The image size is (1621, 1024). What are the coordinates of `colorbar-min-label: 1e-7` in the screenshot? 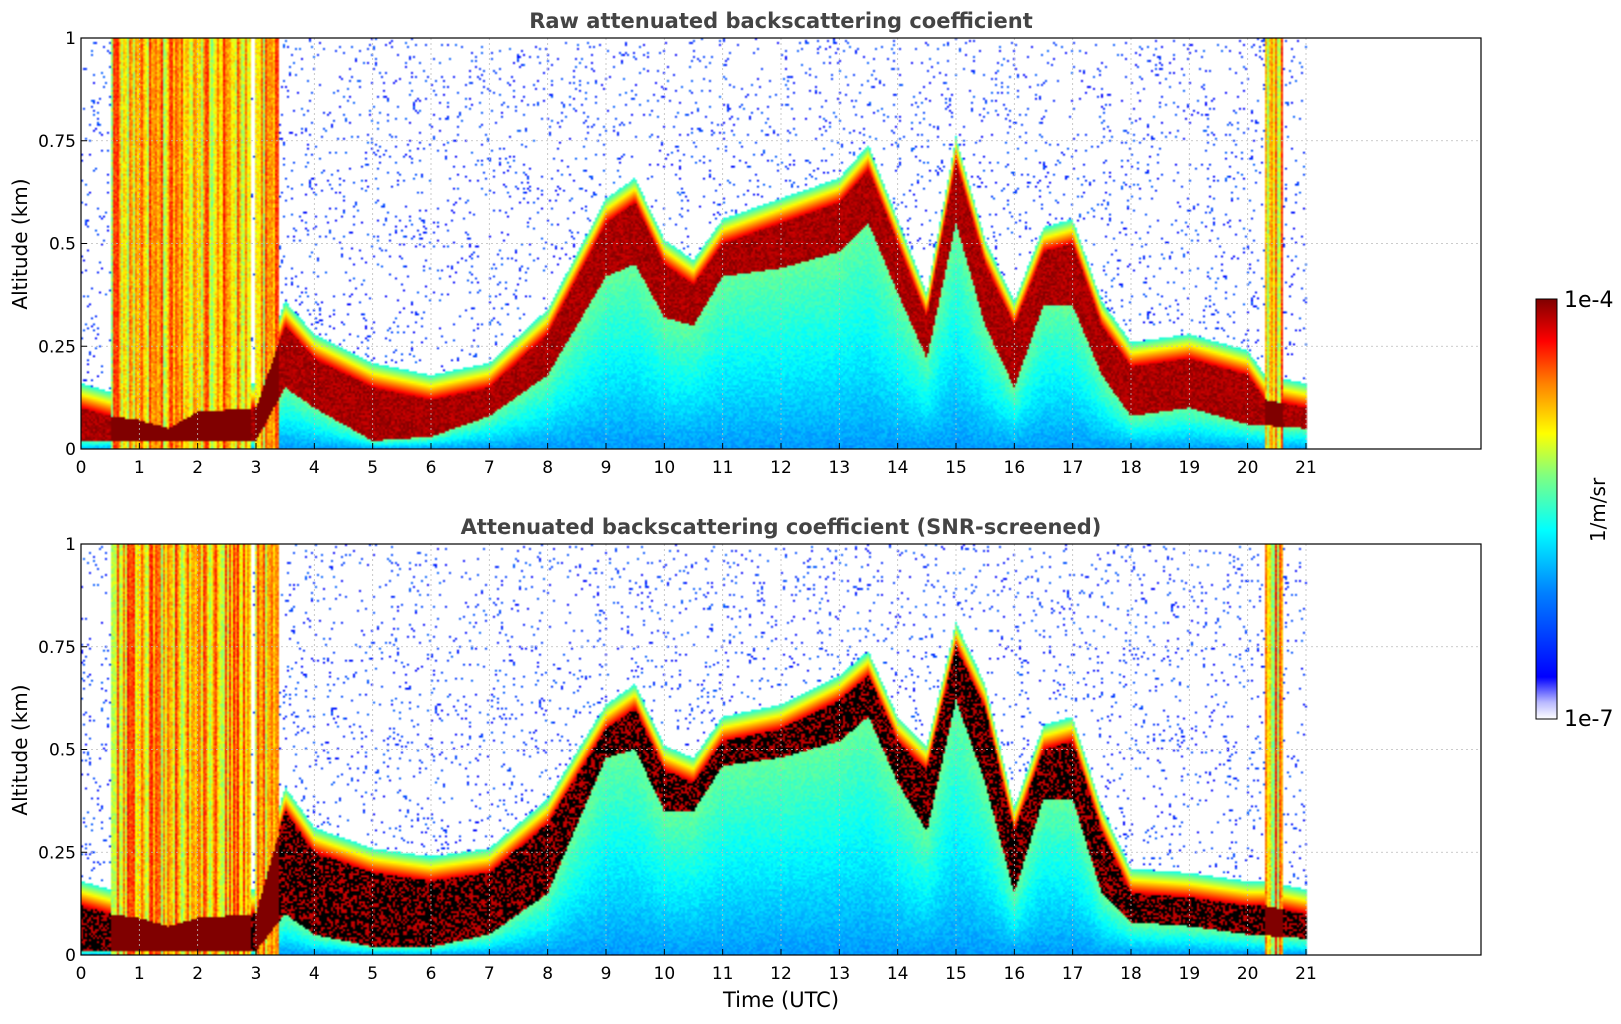 It's located at (1588, 719).